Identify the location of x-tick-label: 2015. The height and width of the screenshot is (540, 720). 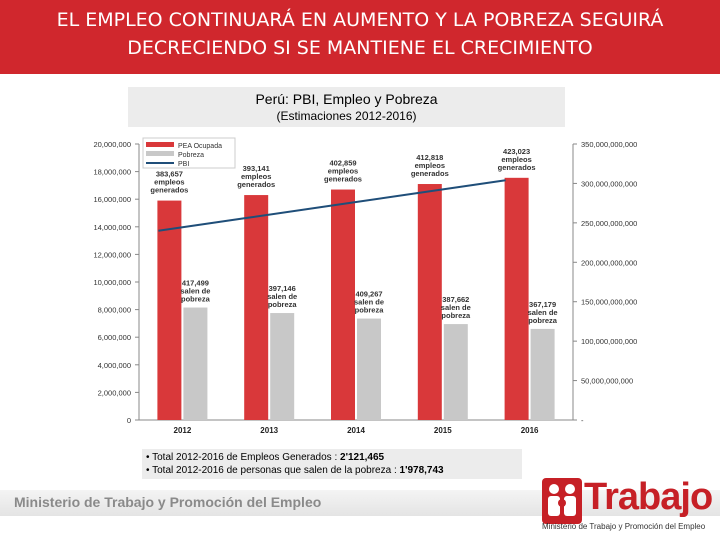
(443, 430).